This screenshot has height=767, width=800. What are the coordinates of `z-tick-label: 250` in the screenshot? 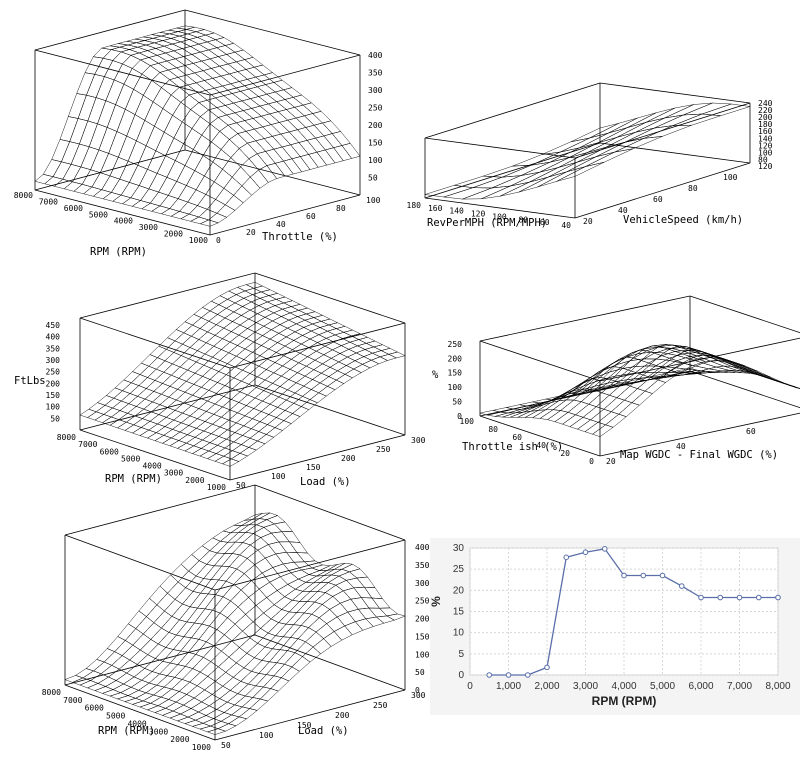 It's located at (422, 601).